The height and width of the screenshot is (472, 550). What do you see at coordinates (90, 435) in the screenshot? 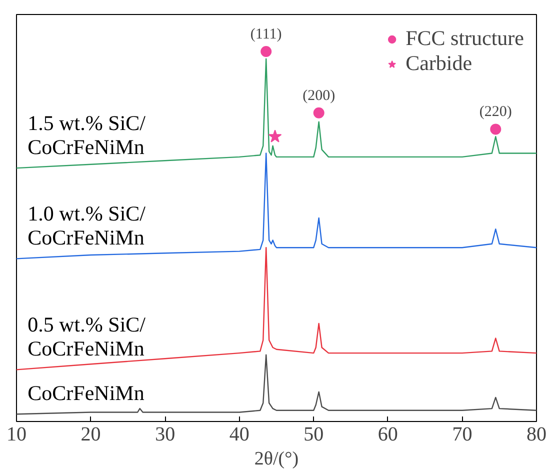
I see `x-tick-label: 20` at bounding box center [90, 435].